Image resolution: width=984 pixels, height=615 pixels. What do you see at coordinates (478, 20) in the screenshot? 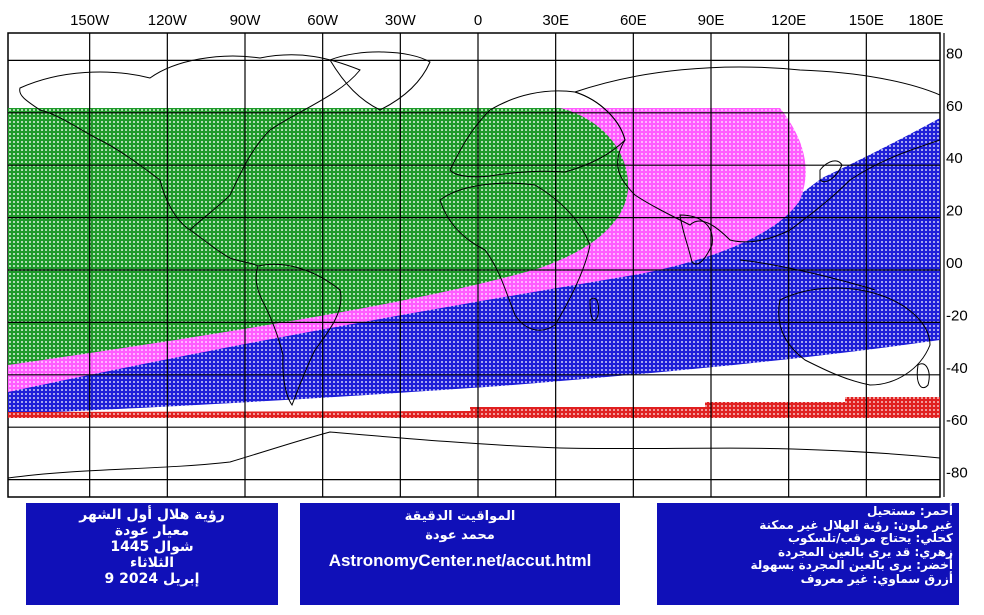
I see `lon-label: 0` at bounding box center [478, 20].